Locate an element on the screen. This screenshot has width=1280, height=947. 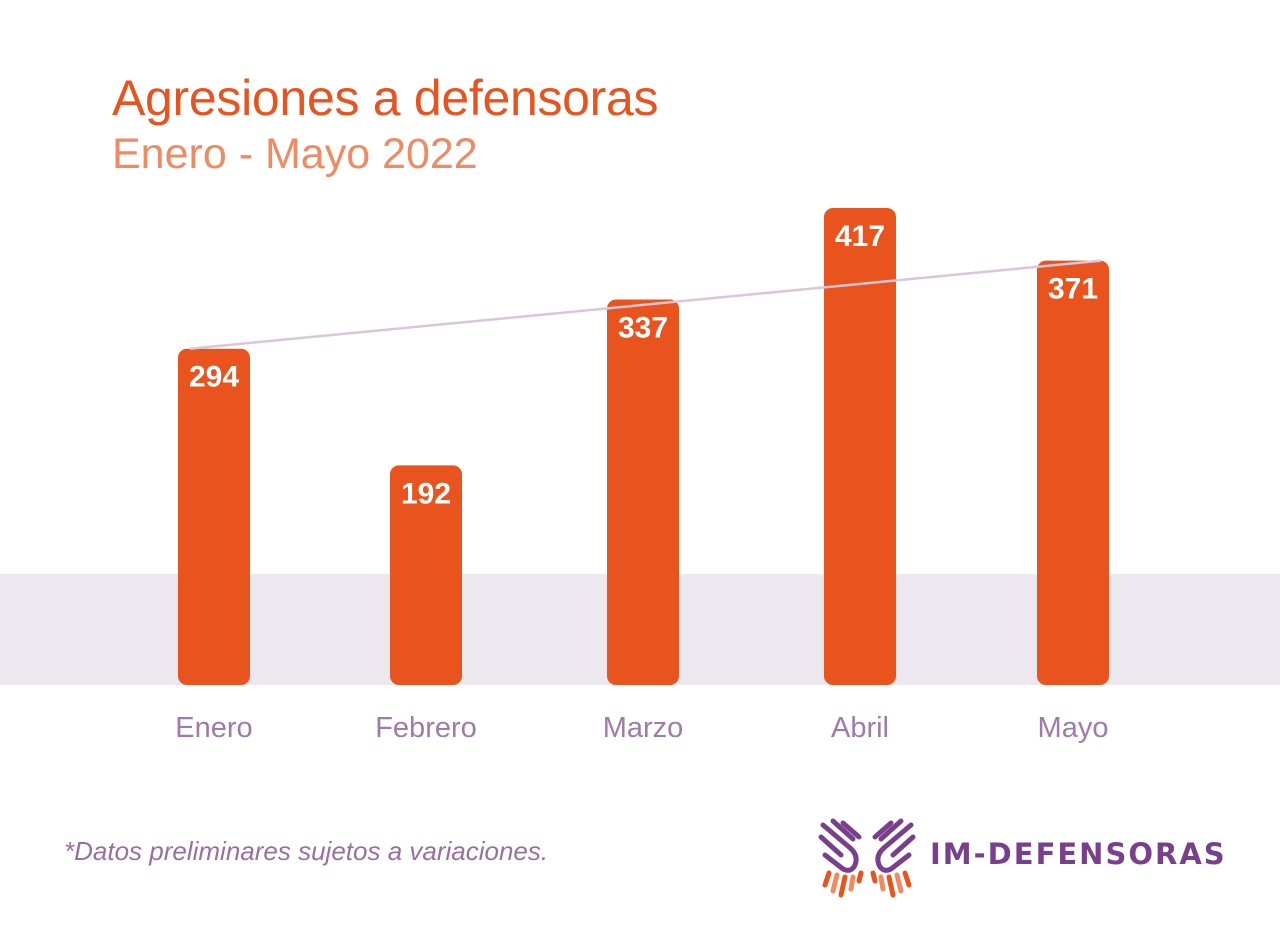
bar-febrero is located at coordinates (426, 575).